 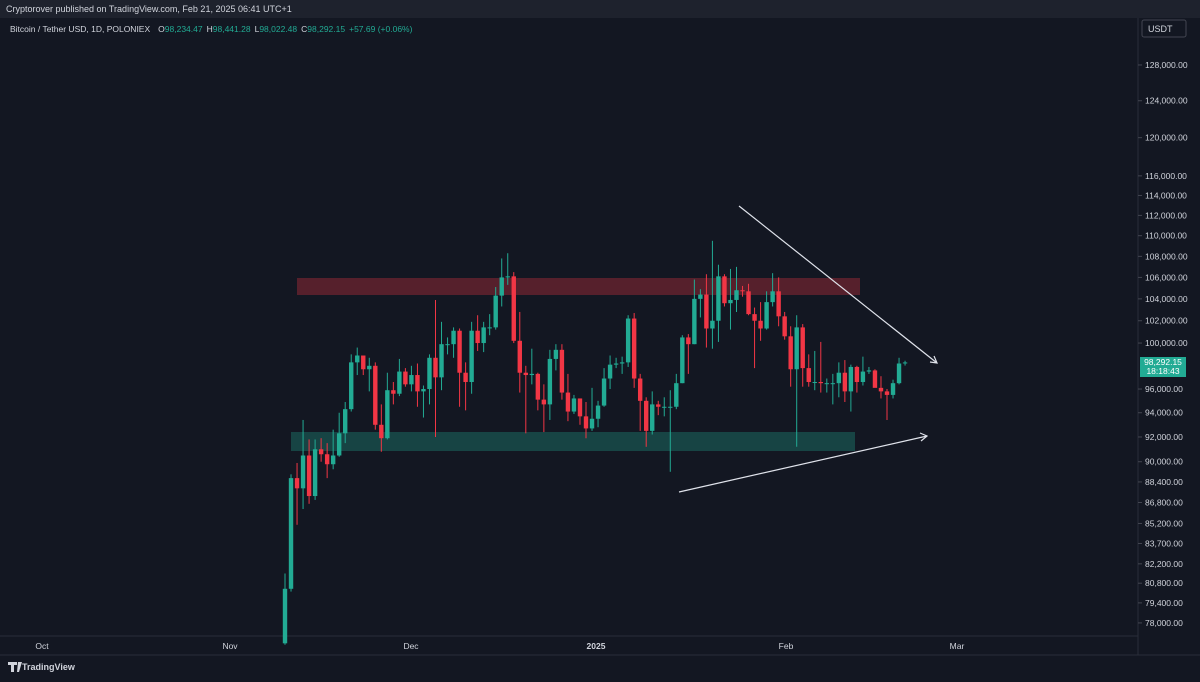 What do you see at coordinates (1164, 413) in the screenshot?
I see `y-tick-label: 94,000.00` at bounding box center [1164, 413].